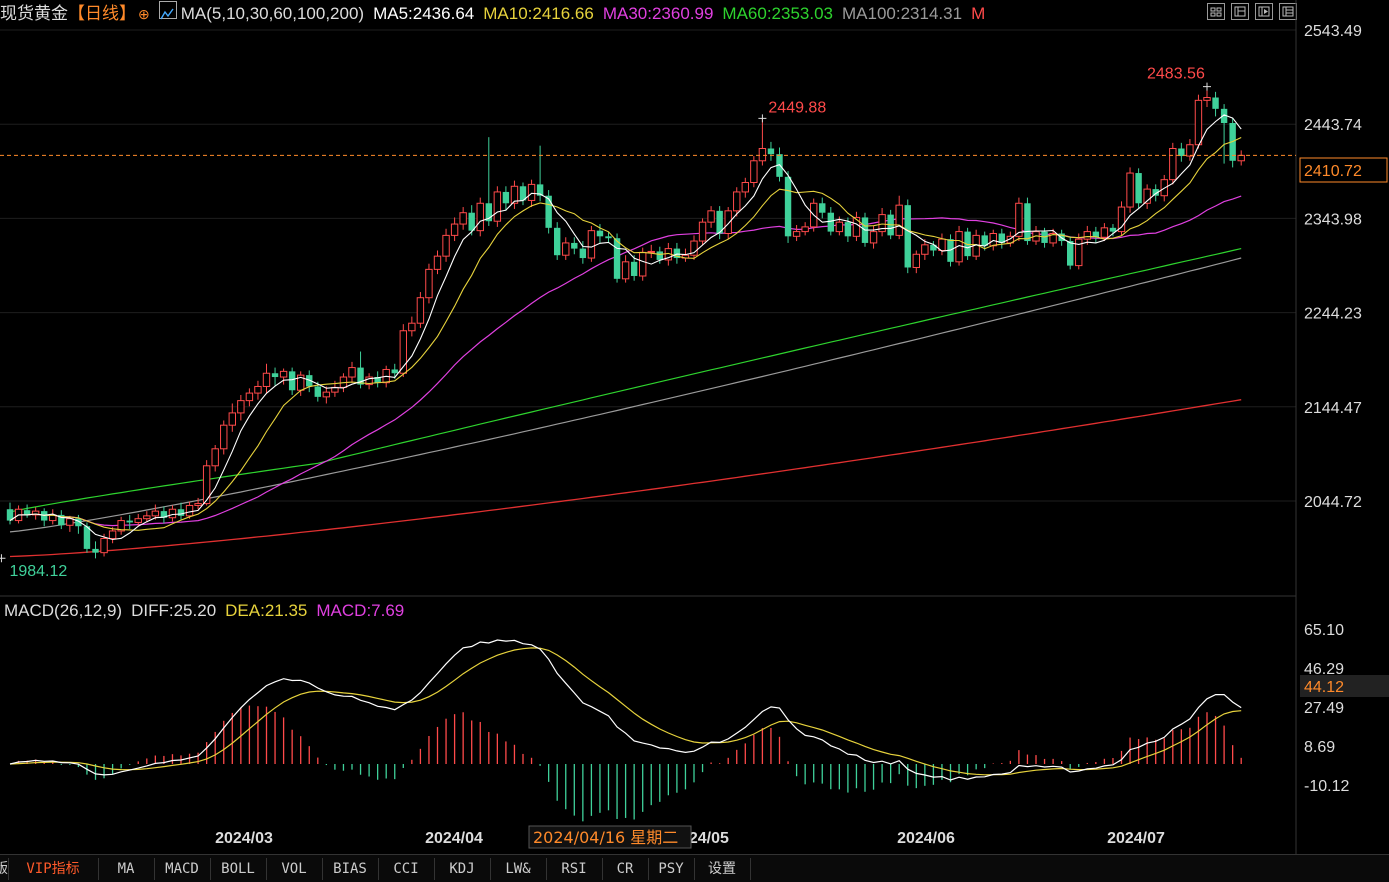 The image size is (1389, 882). Describe the element at coordinates (722, 869) in the screenshot. I see `tab-: 设置` at that location.